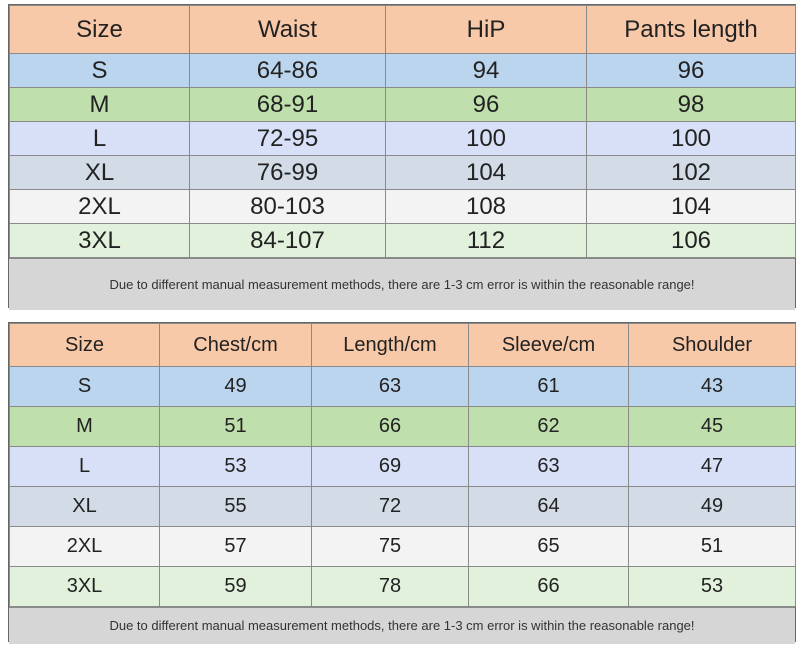 This screenshot has height=646, width=804. Describe the element at coordinates (691, 70) in the screenshot. I see `pants-length-cell: 96` at that location.